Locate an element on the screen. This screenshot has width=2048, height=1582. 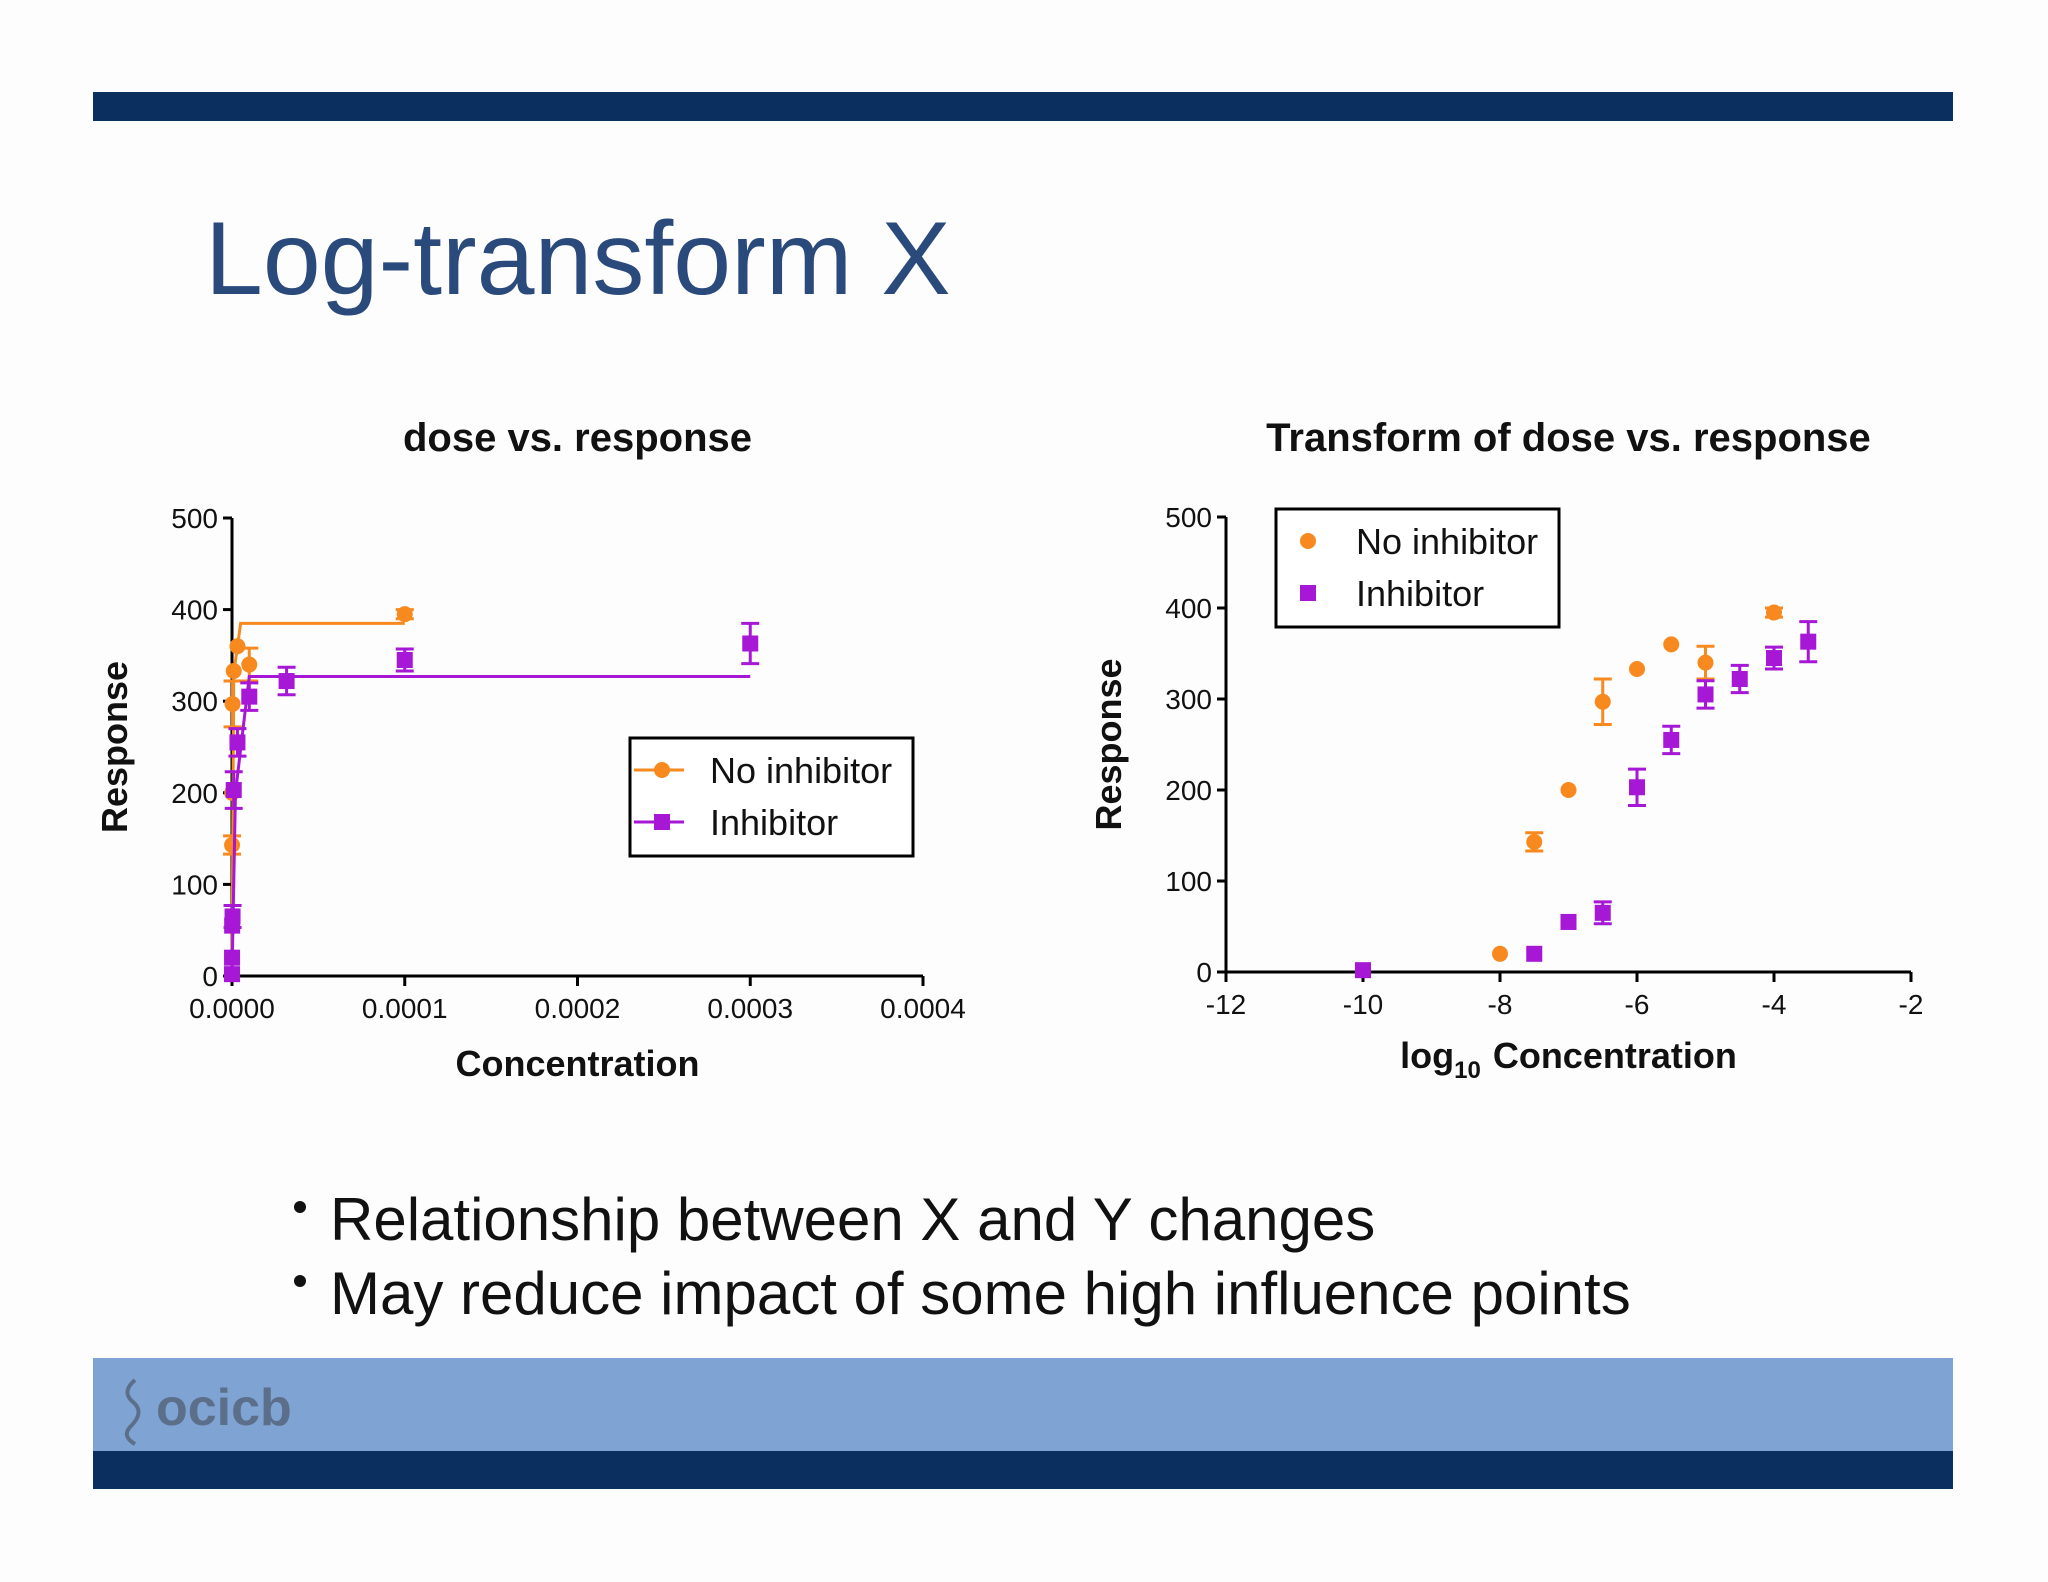
x-axis-label: Concentration is located at coordinates (577, 1063).